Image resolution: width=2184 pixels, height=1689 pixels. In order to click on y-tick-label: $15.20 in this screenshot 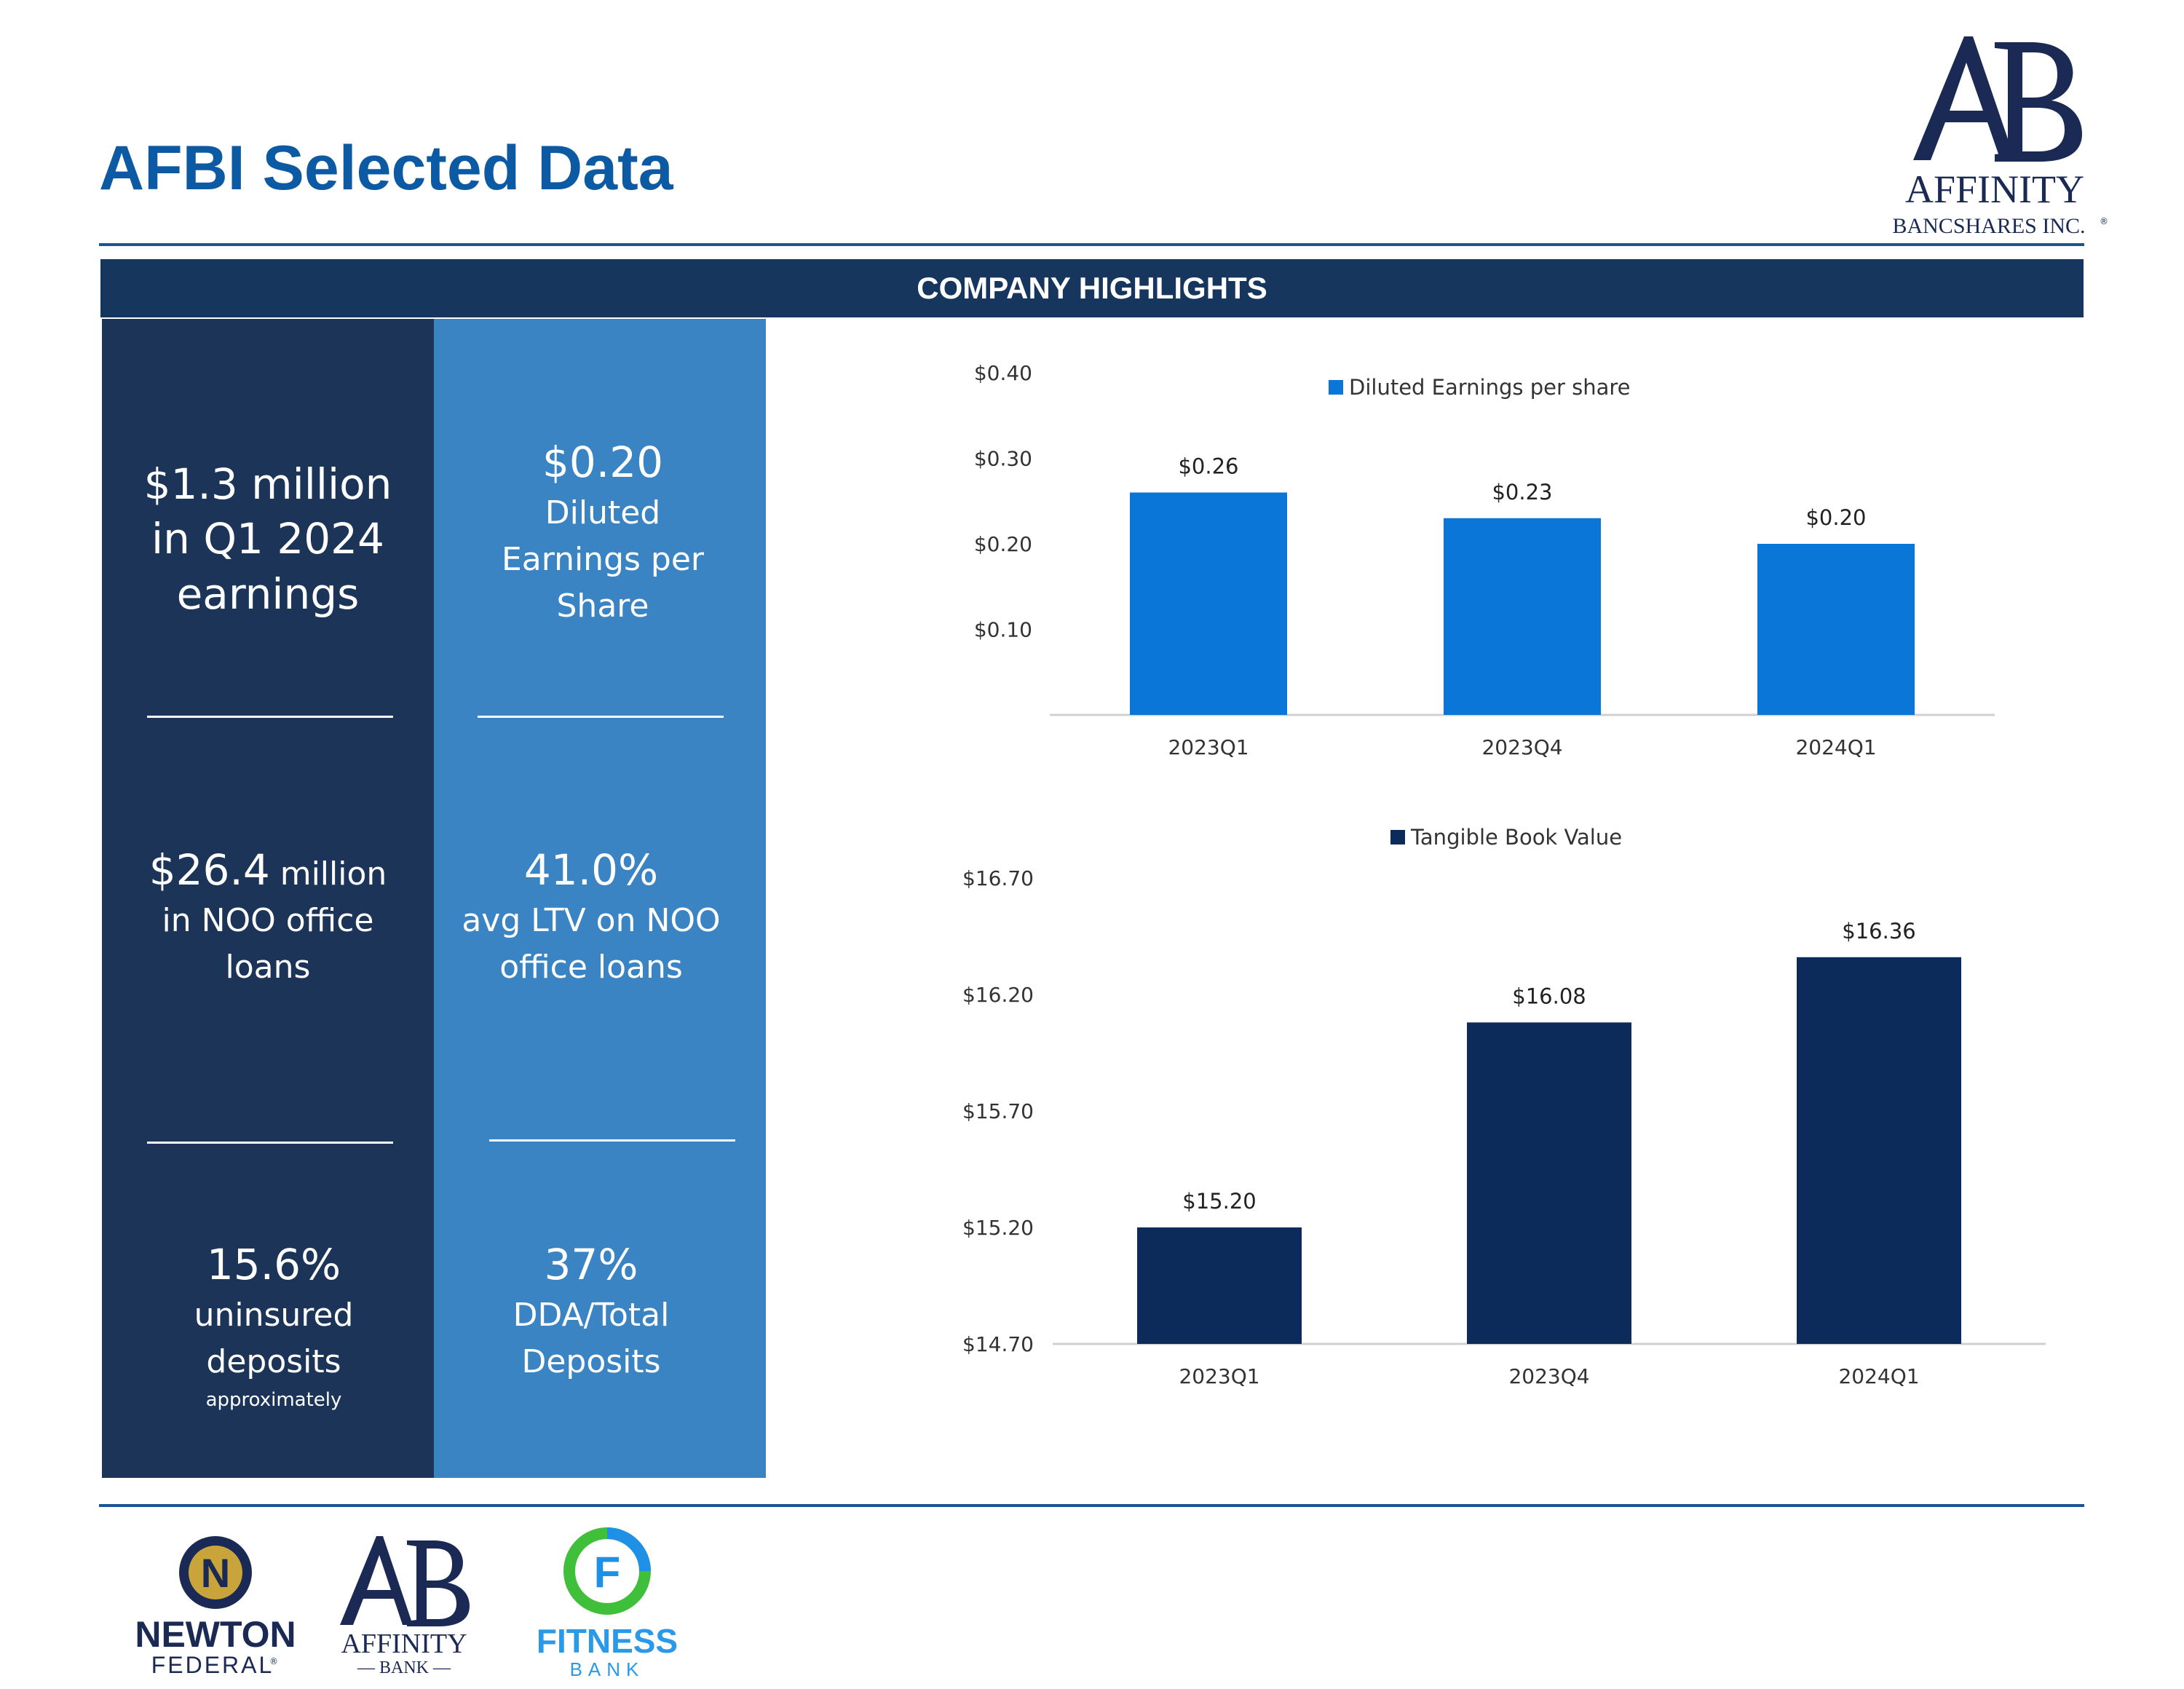, I will do `click(998, 1228)`.